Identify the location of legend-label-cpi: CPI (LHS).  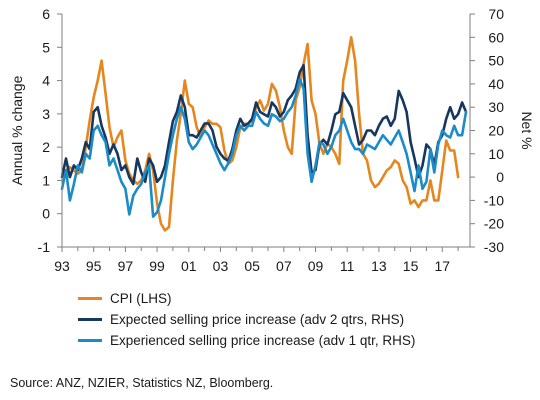
(141, 298).